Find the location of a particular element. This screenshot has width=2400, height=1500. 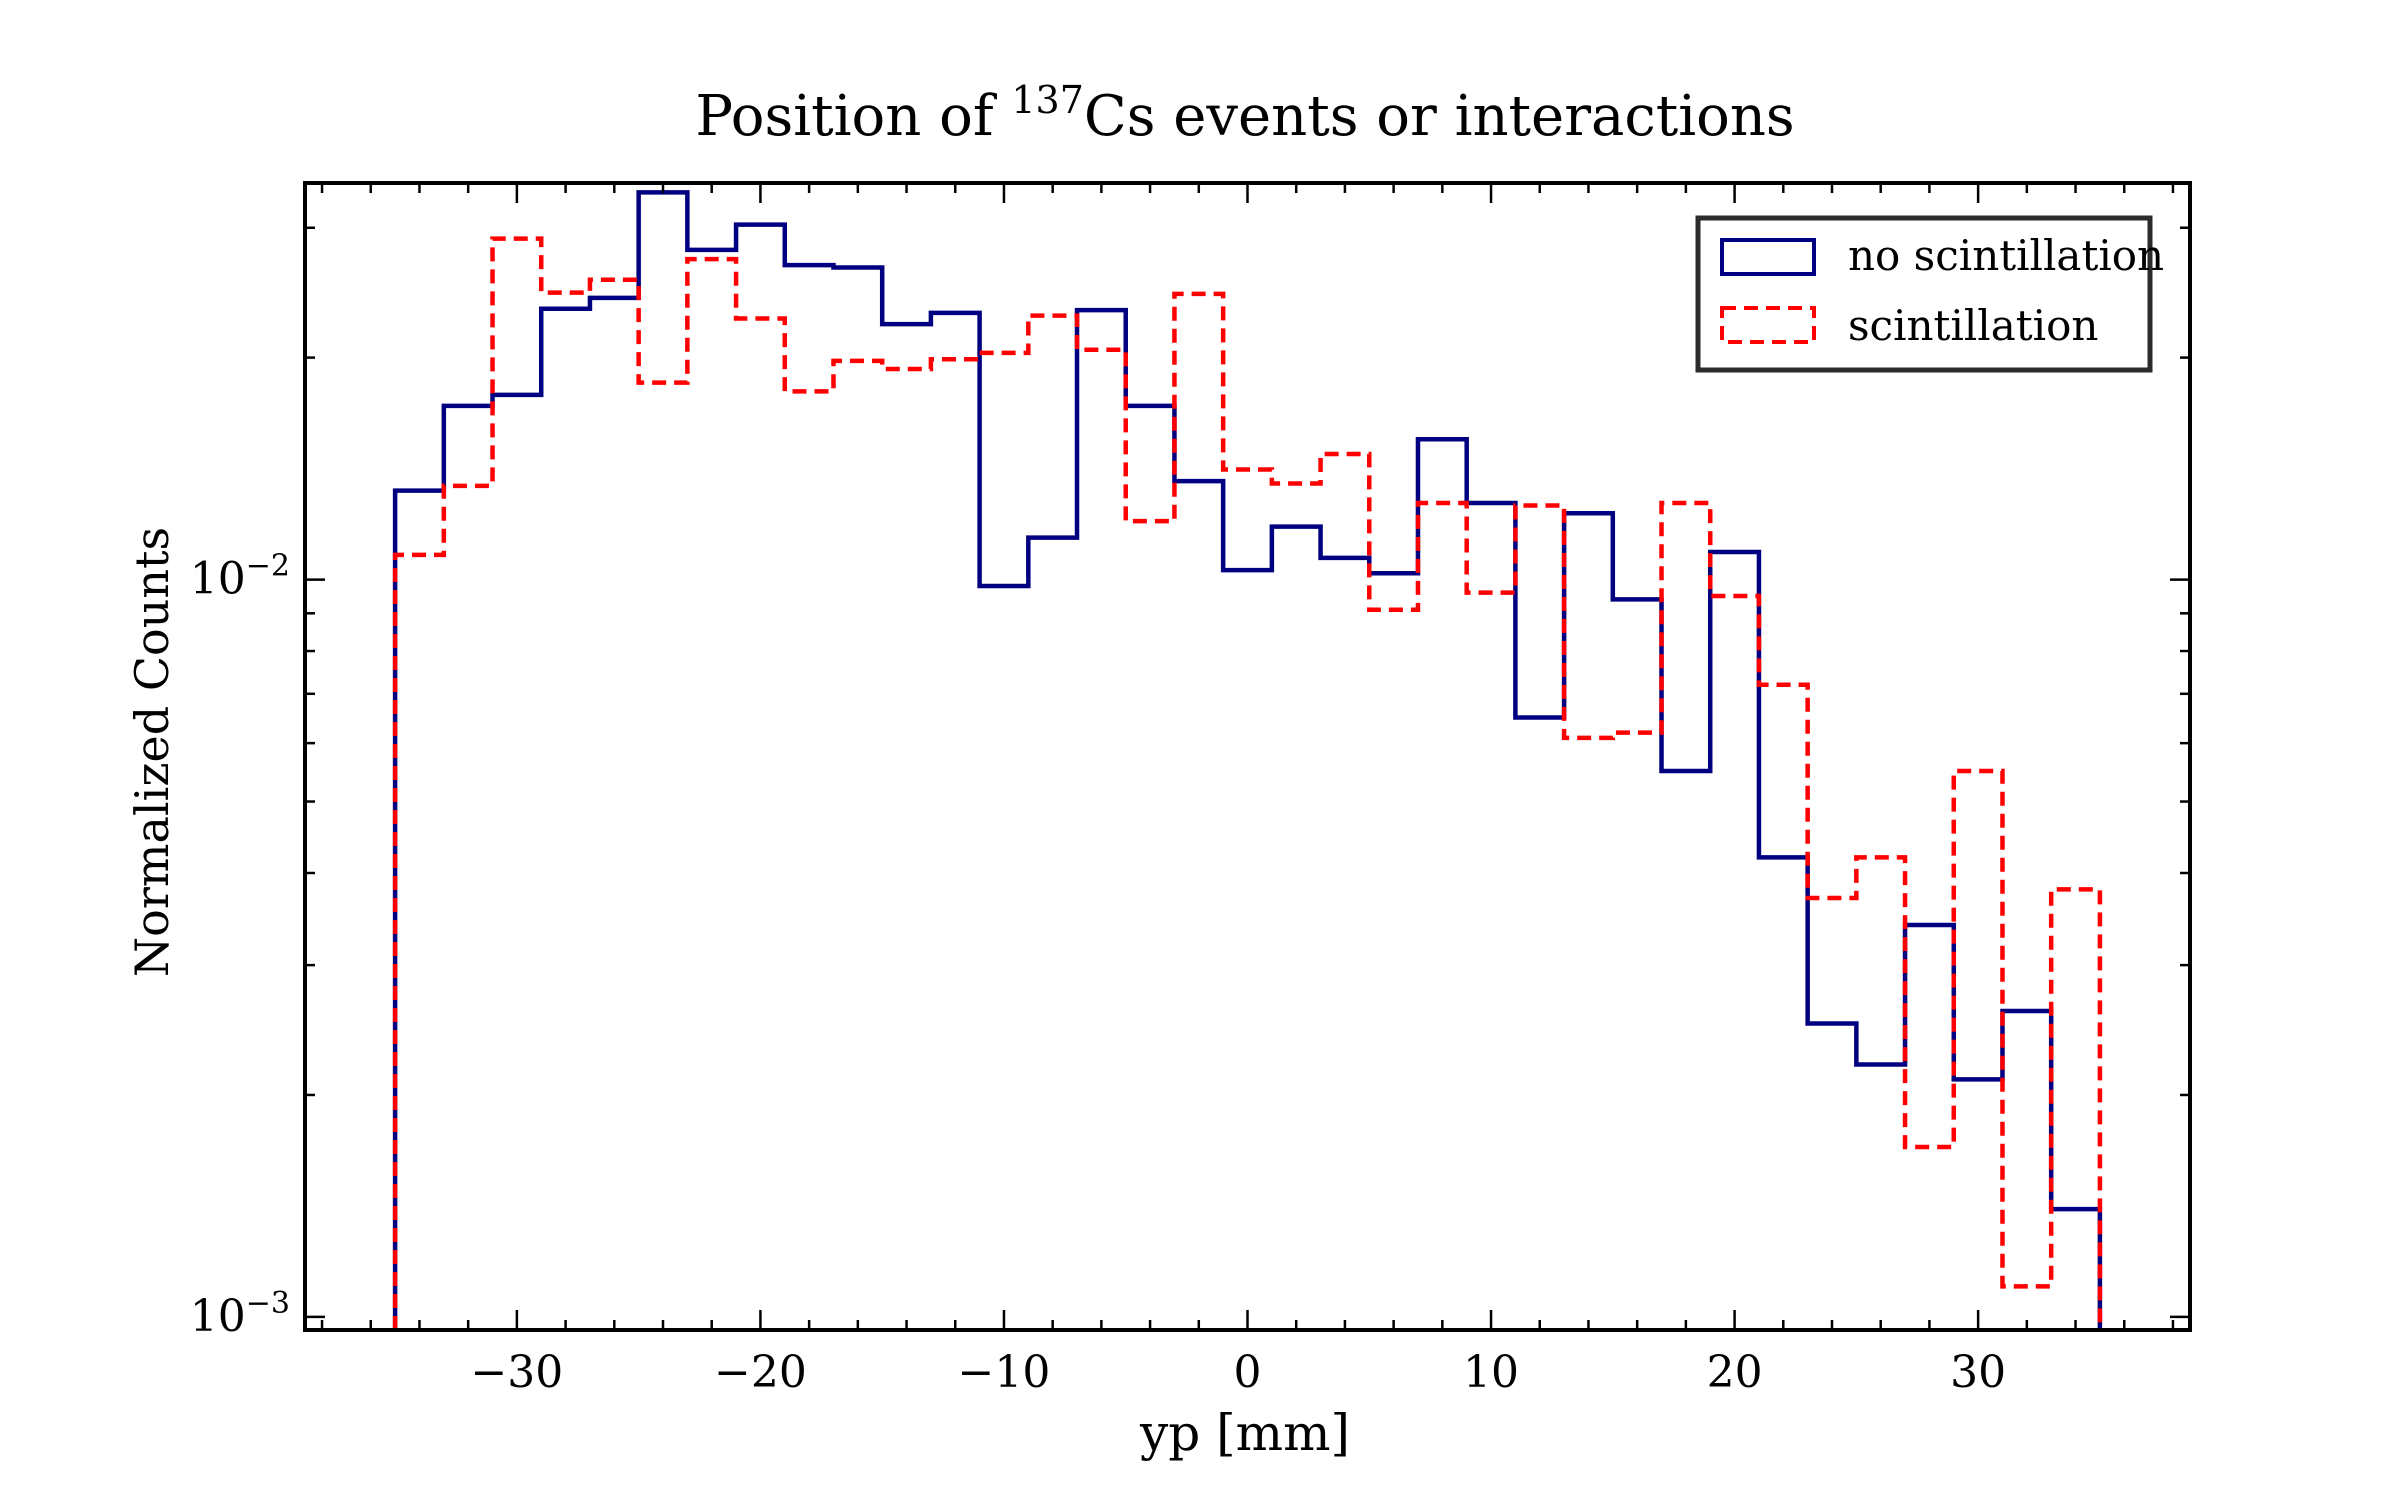

title-superscript: 137 is located at coordinates (1047, 100).